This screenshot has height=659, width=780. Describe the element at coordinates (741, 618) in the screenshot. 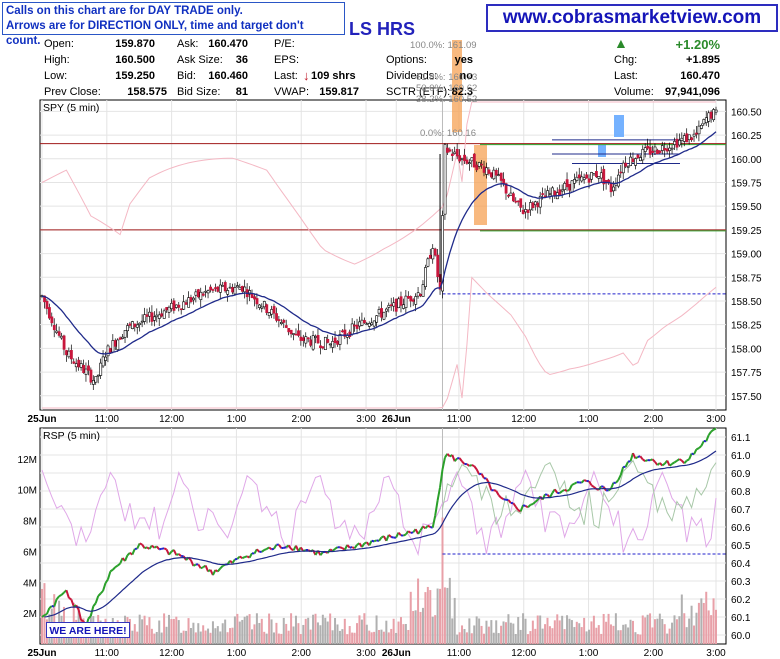

I see `y-tick-label: 60.1` at that location.